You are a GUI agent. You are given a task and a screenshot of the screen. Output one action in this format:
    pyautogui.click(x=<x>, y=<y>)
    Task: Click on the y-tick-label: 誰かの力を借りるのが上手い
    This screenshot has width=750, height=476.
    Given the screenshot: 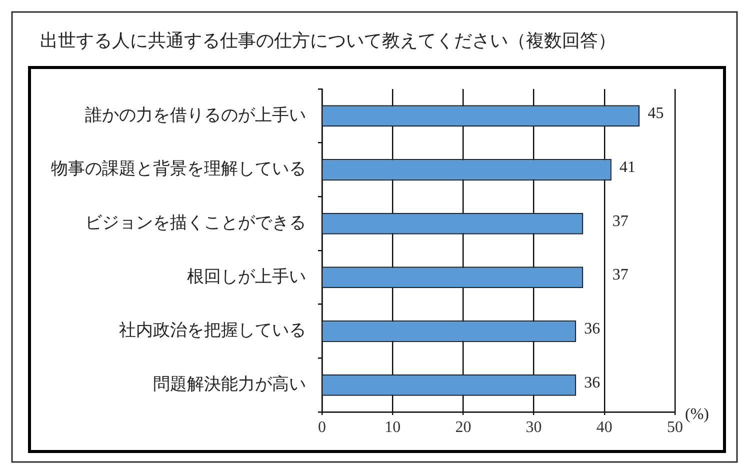 What is the action you would take?
    pyautogui.click(x=195, y=114)
    